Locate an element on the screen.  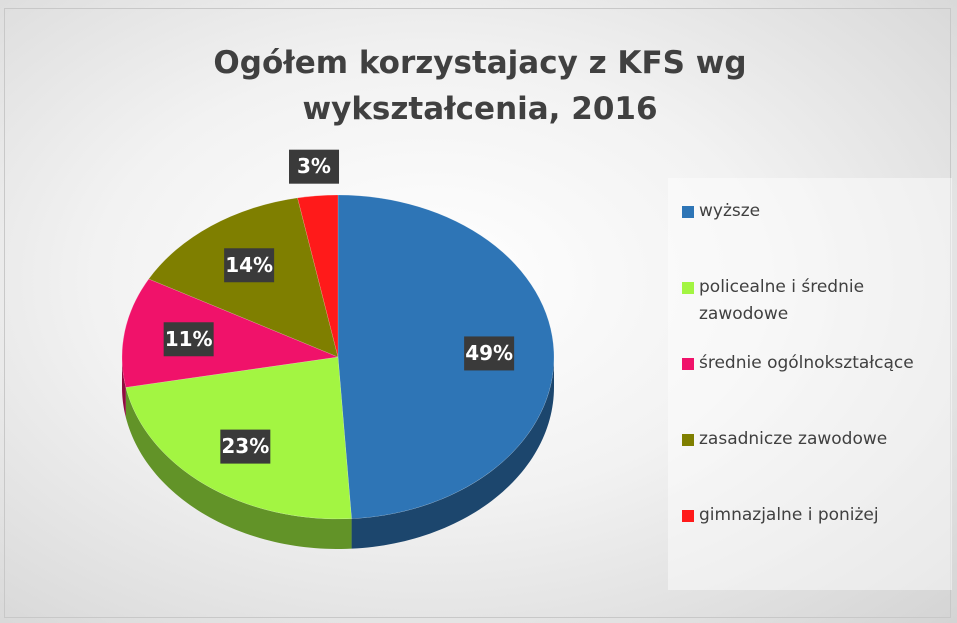
data-label-text: 49% is located at coordinates (489, 353).